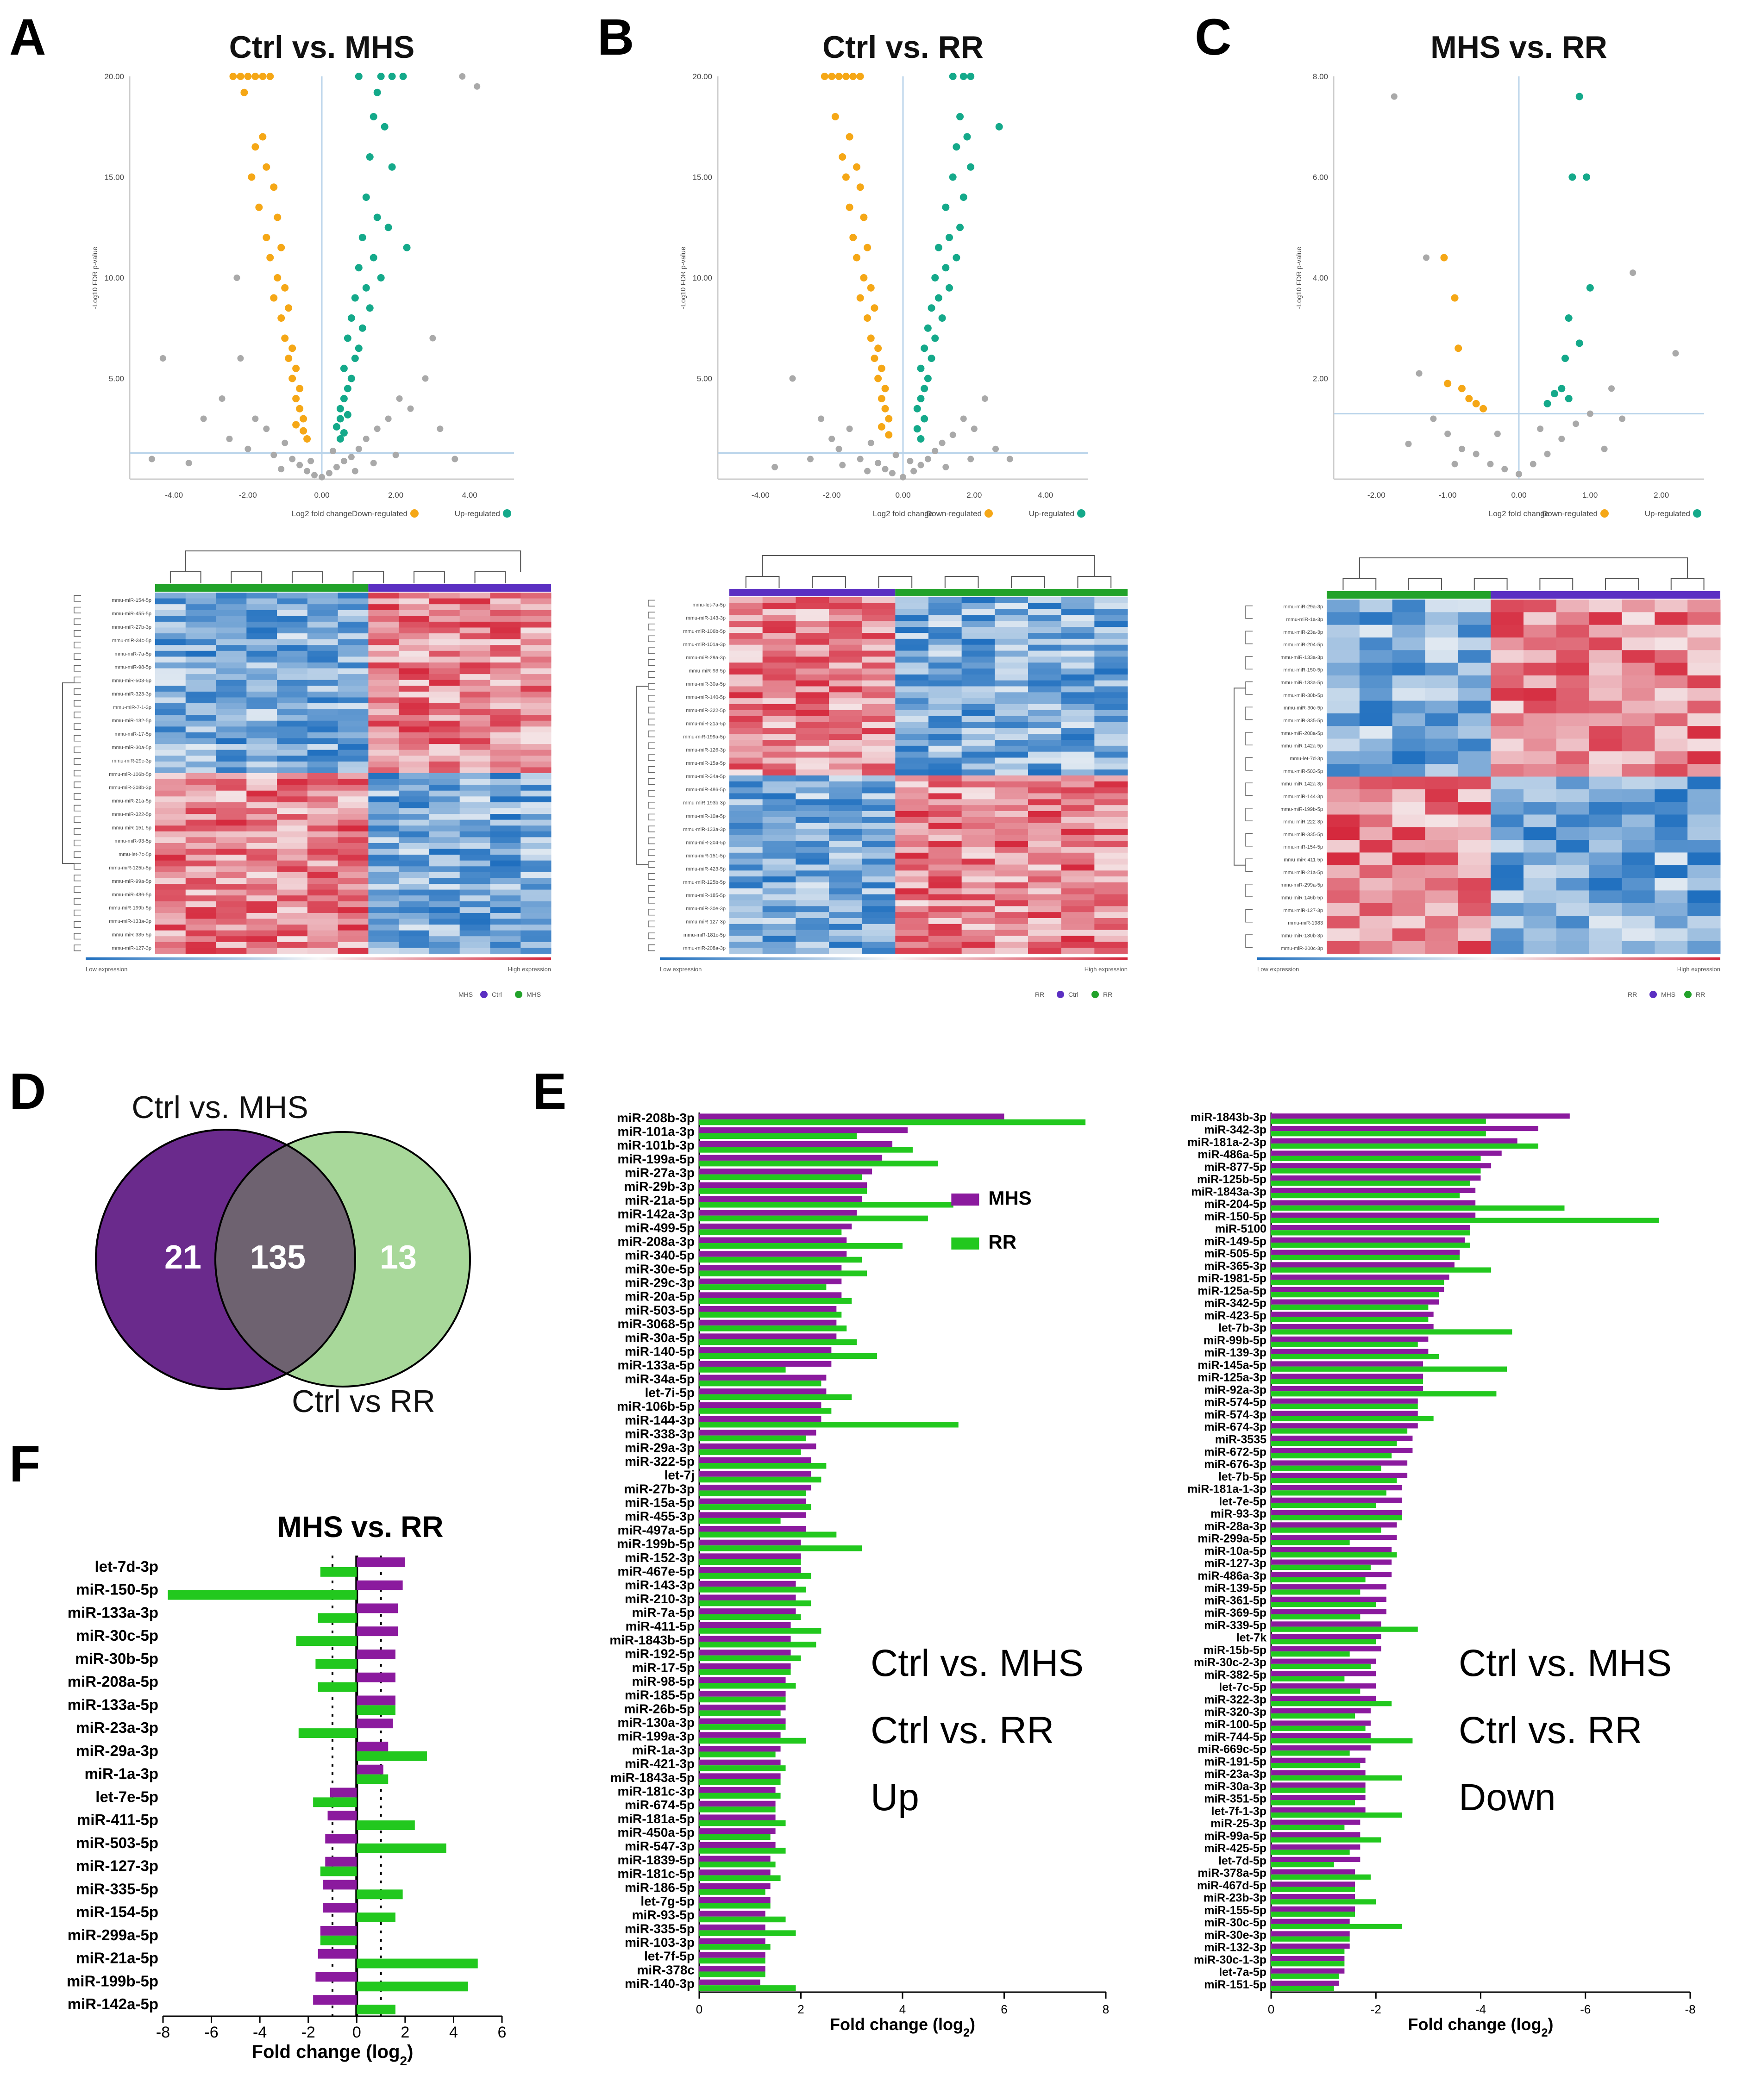 This screenshot has height=2100, width=1743. What do you see at coordinates (1226, 1142) in the screenshot?
I see `category-label: miR-181a-2-3p` at bounding box center [1226, 1142].